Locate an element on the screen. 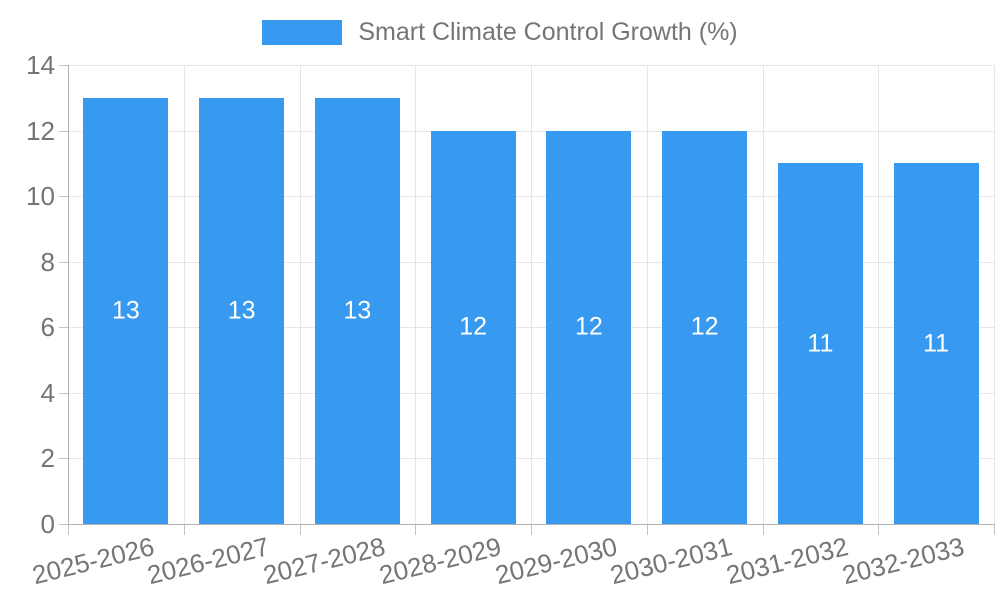 Image resolution: width=1000 pixels, height=600 pixels. y-axis-line is located at coordinates (68, 294).